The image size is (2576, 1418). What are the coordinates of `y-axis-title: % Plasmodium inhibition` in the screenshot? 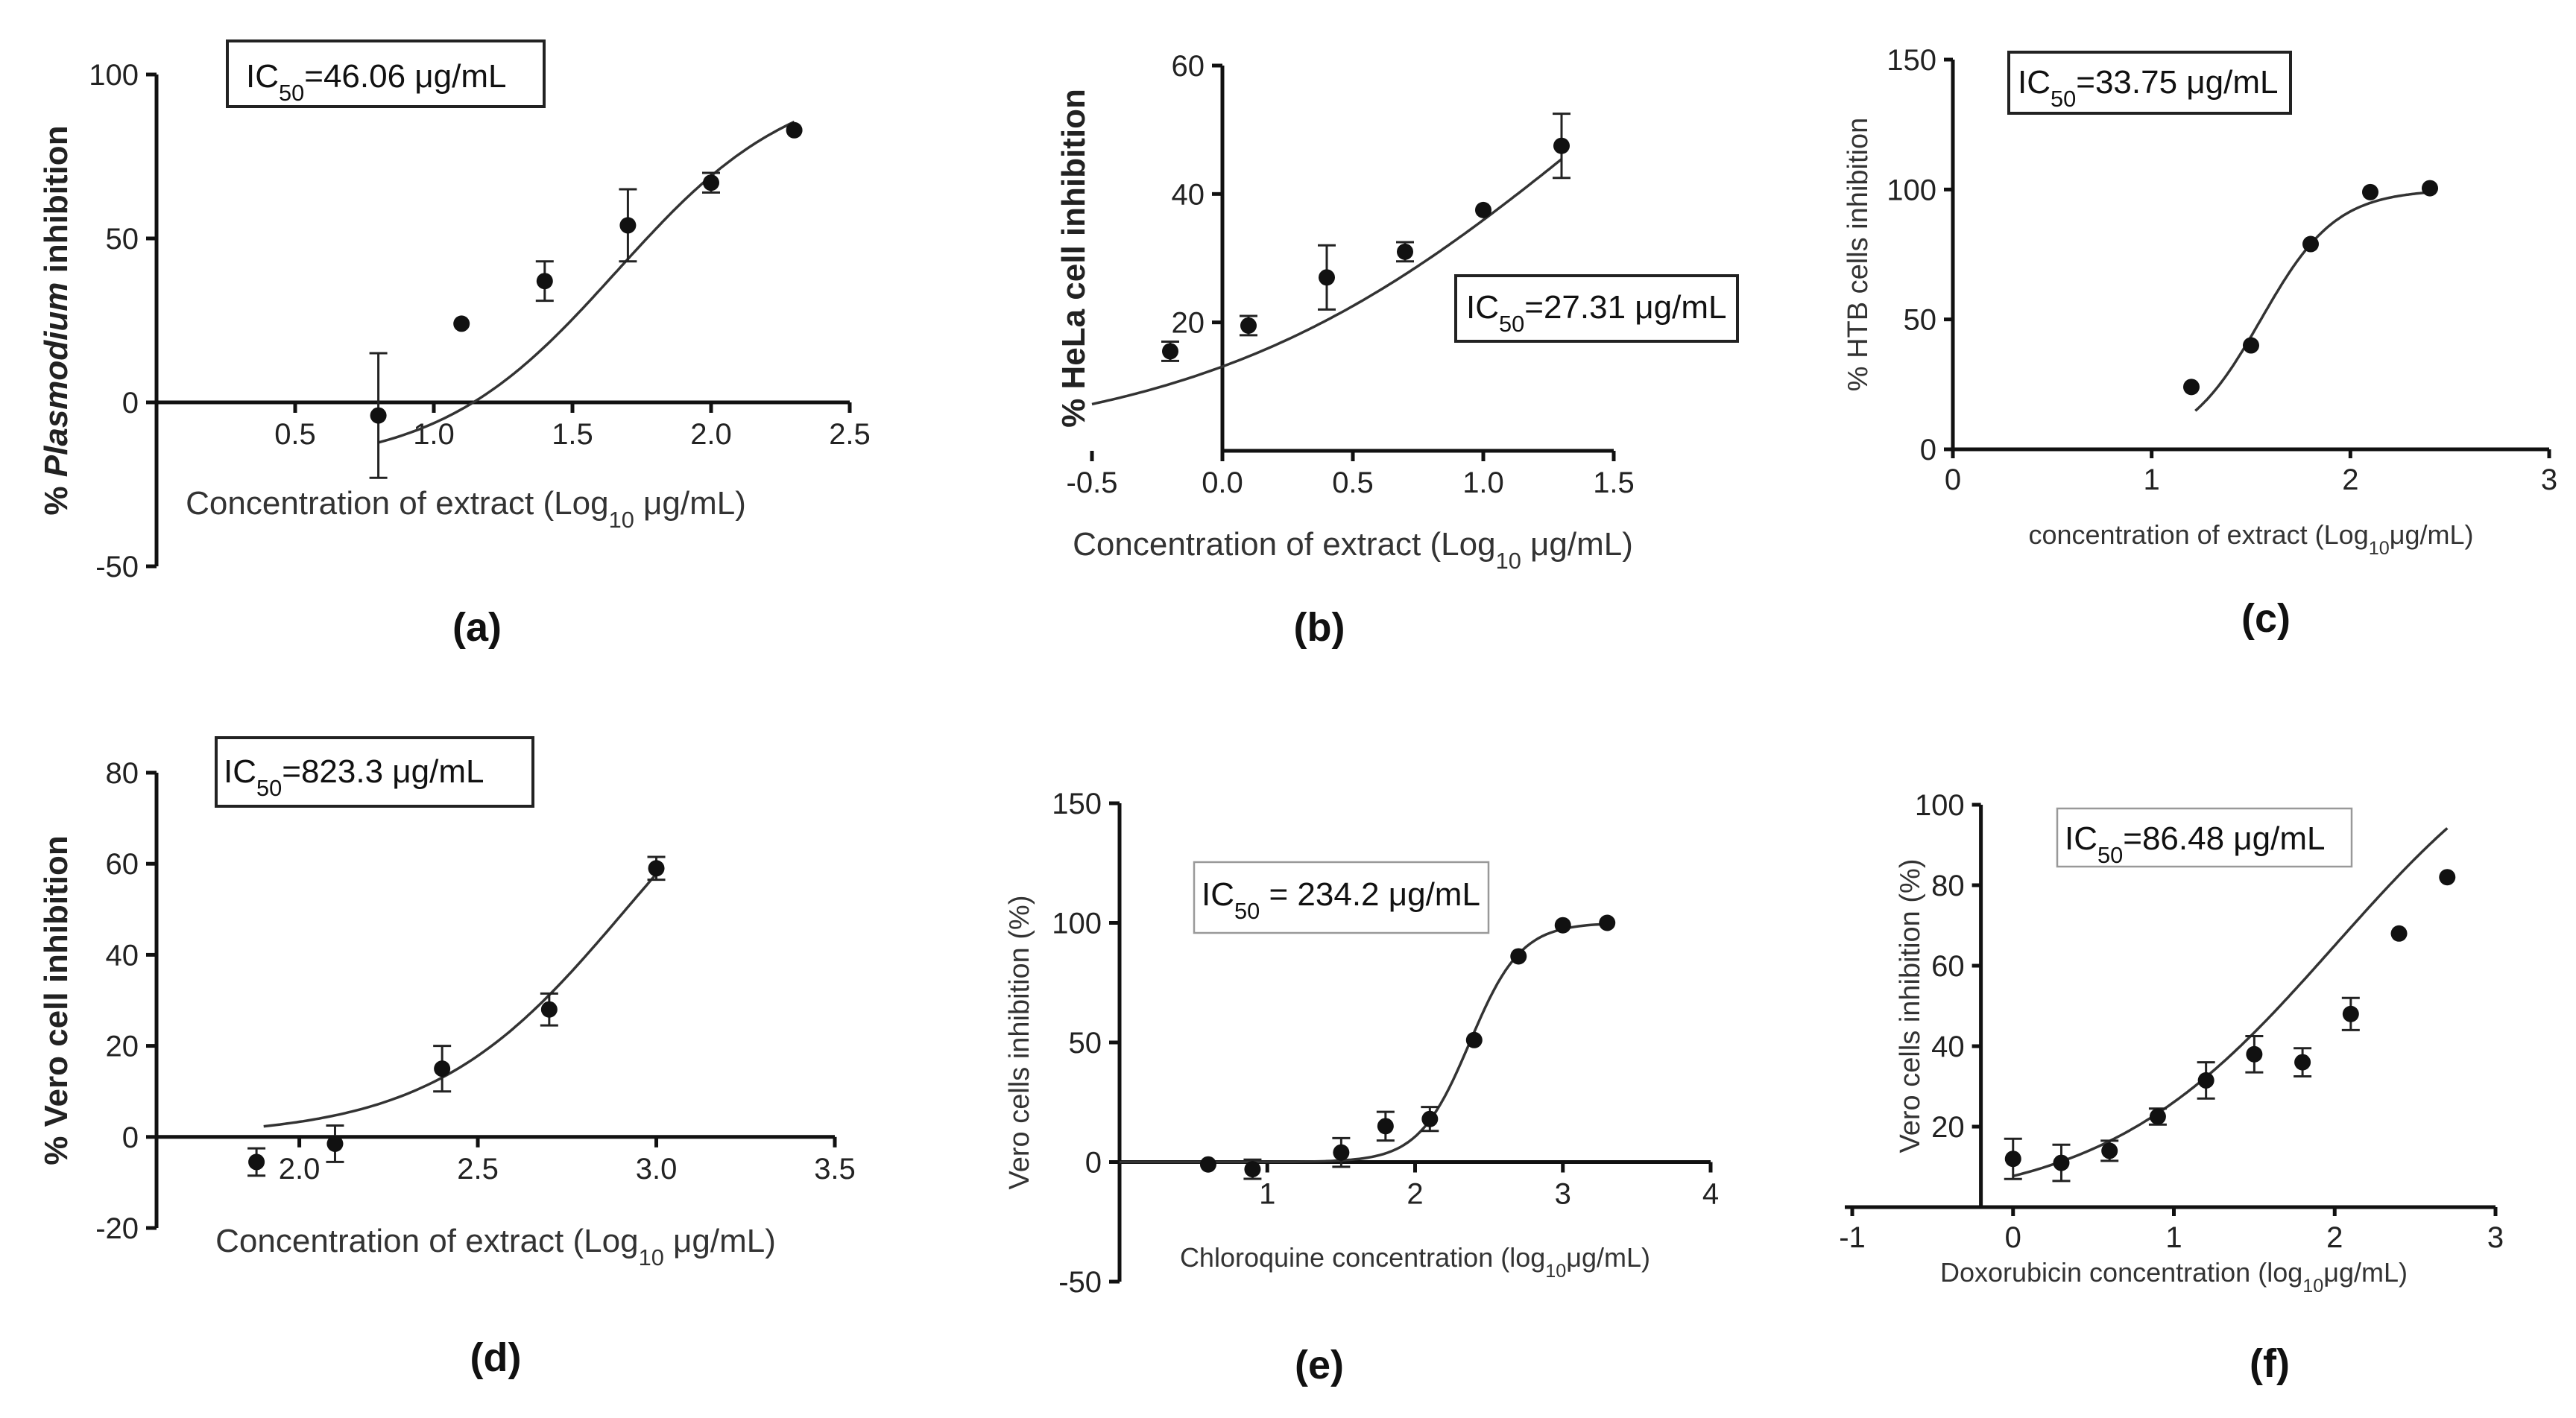 It's located at (56, 320).